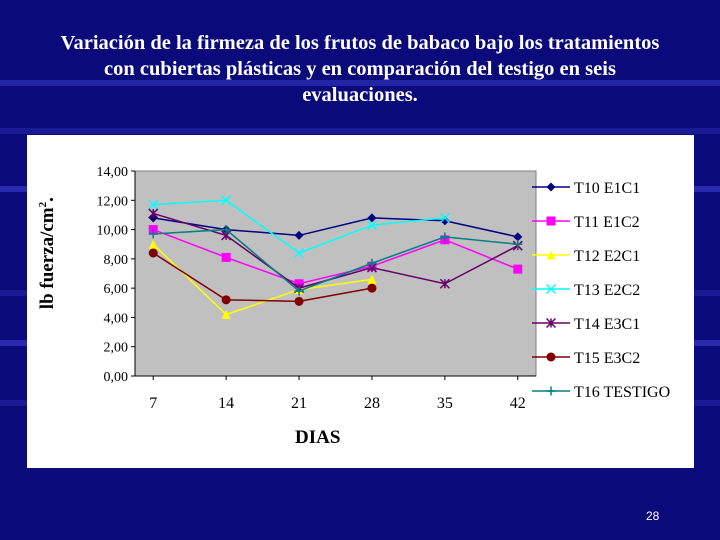  Describe the element at coordinates (116, 318) in the screenshot. I see `y-tick-label: 4,00` at that location.